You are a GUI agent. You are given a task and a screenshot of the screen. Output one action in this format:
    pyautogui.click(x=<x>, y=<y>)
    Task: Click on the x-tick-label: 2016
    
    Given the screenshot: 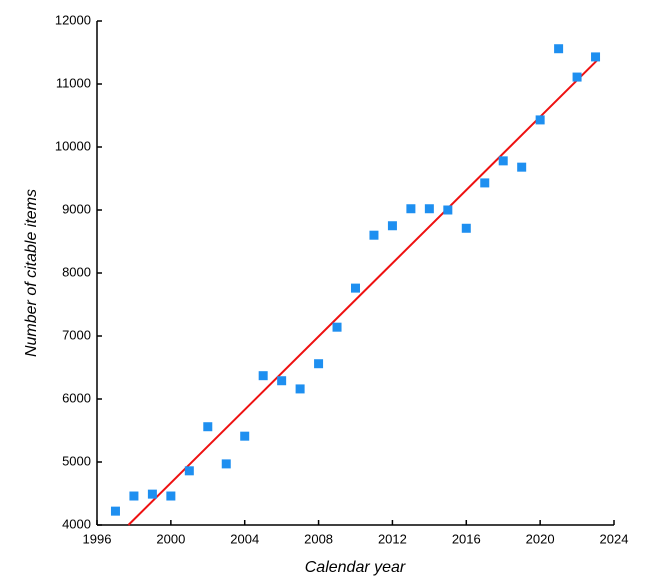 What is the action you would take?
    pyautogui.click(x=466, y=538)
    